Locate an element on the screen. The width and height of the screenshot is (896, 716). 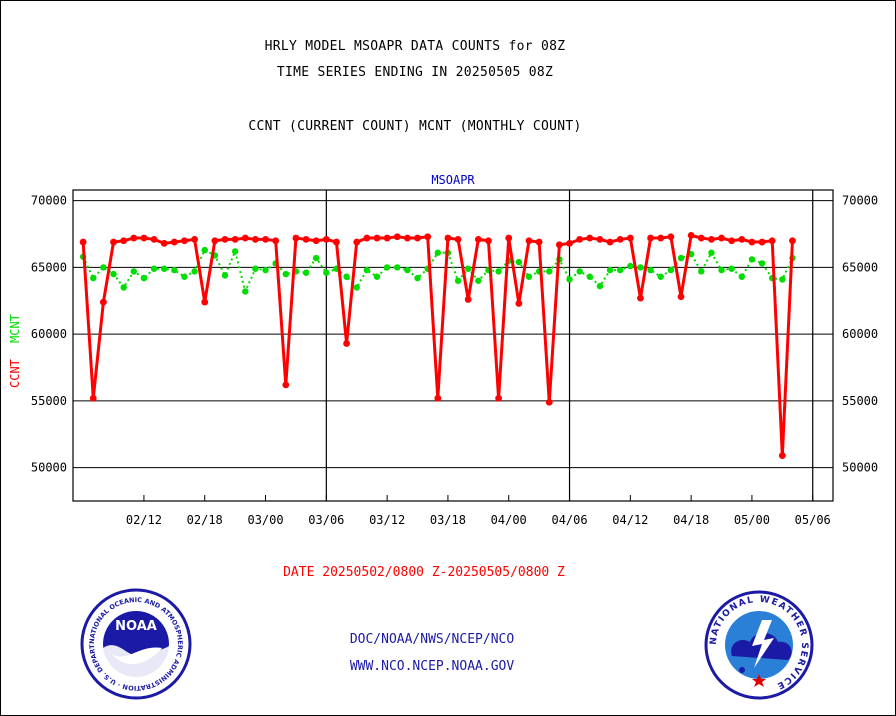
panel-label: MSOAPR is located at coordinates (453, 180).